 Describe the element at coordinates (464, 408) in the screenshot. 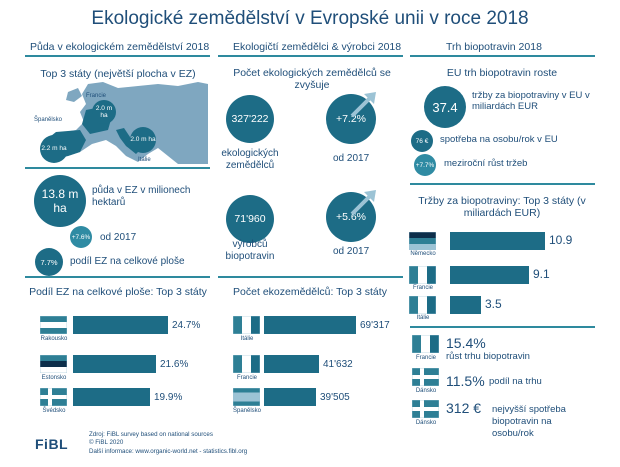

I see `fact-value-spend: 312 €` at that location.